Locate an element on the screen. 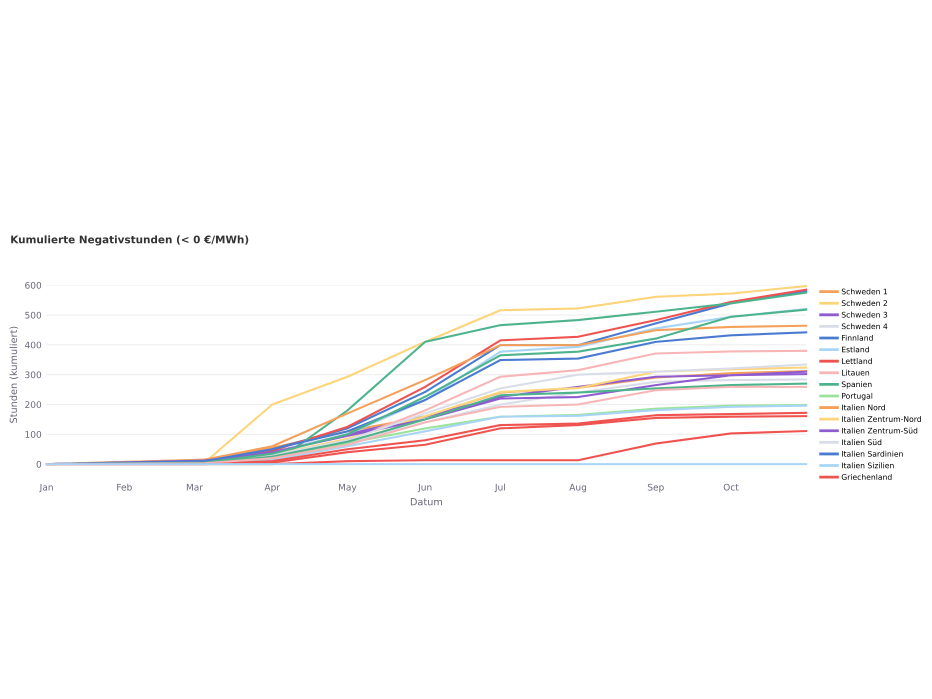  x-tick-label: Sep is located at coordinates (656, 488).